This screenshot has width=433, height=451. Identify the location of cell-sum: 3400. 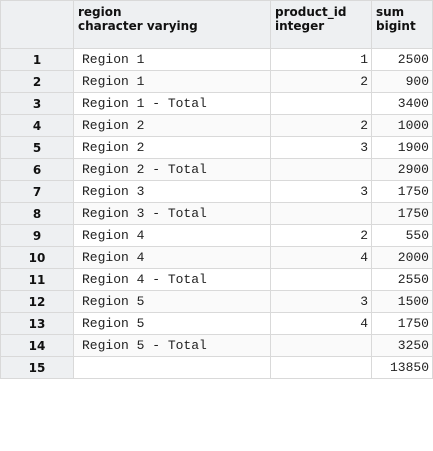
(402, 103).